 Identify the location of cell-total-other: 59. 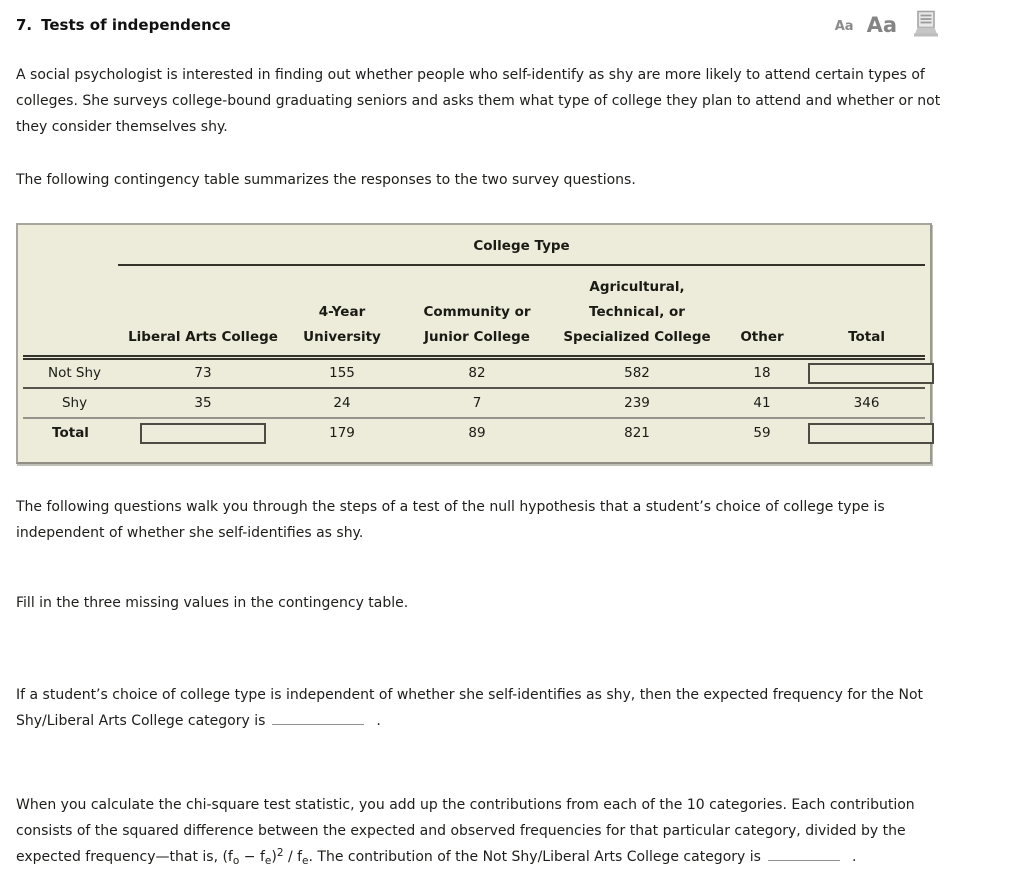
(762, 433).